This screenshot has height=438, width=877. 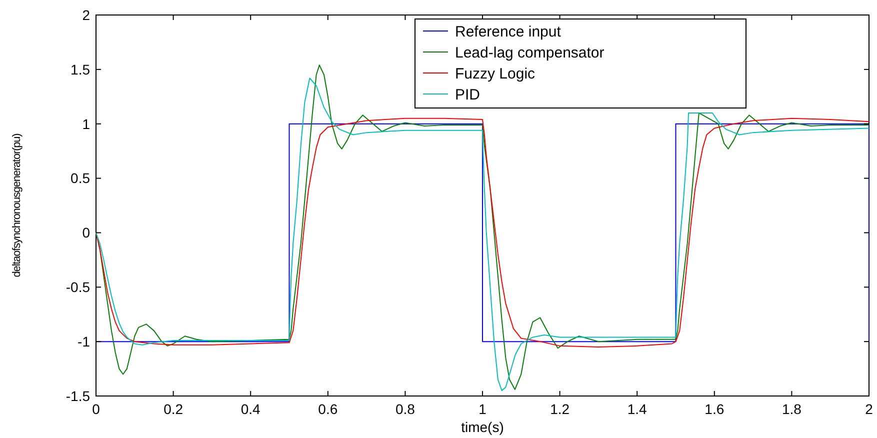 What do you see at coordinates (86, 124) in the screenshot?
I see `y-tick-label: 1` at bounding box center [86, 124].